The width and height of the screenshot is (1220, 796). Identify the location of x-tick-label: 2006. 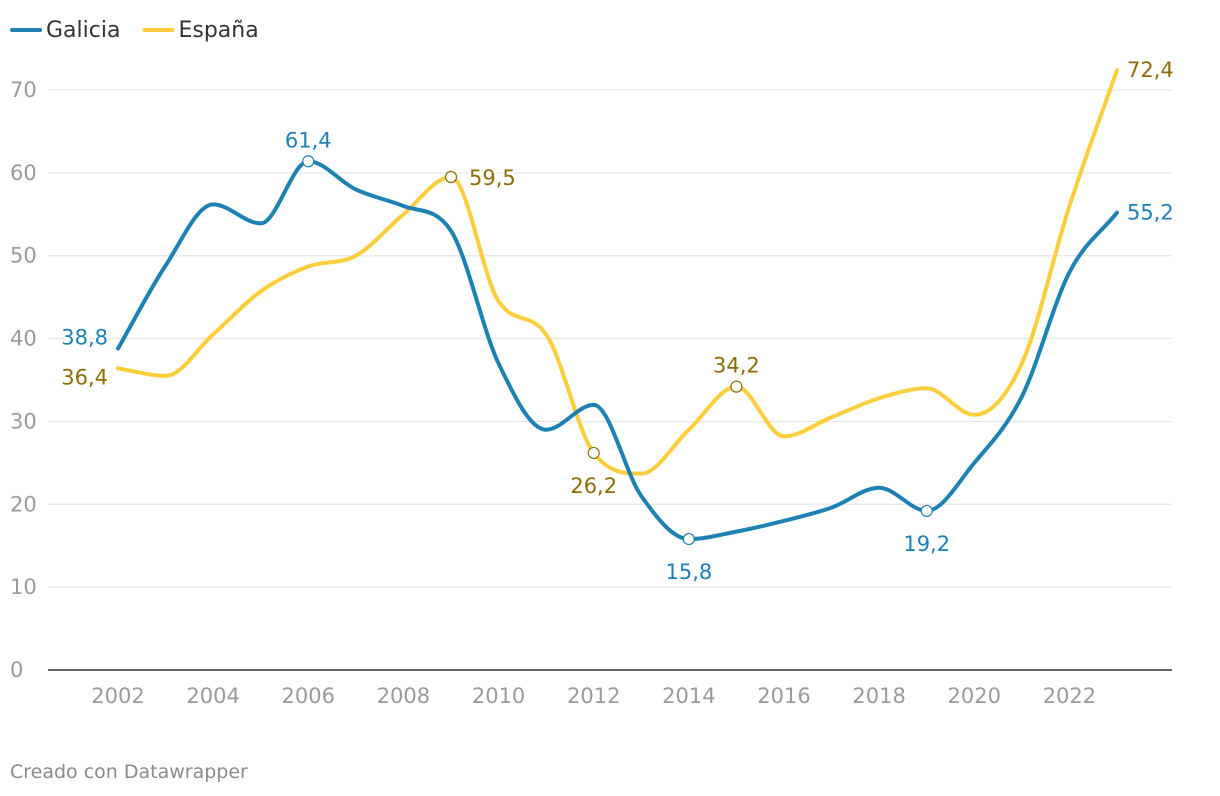
(308, 696).